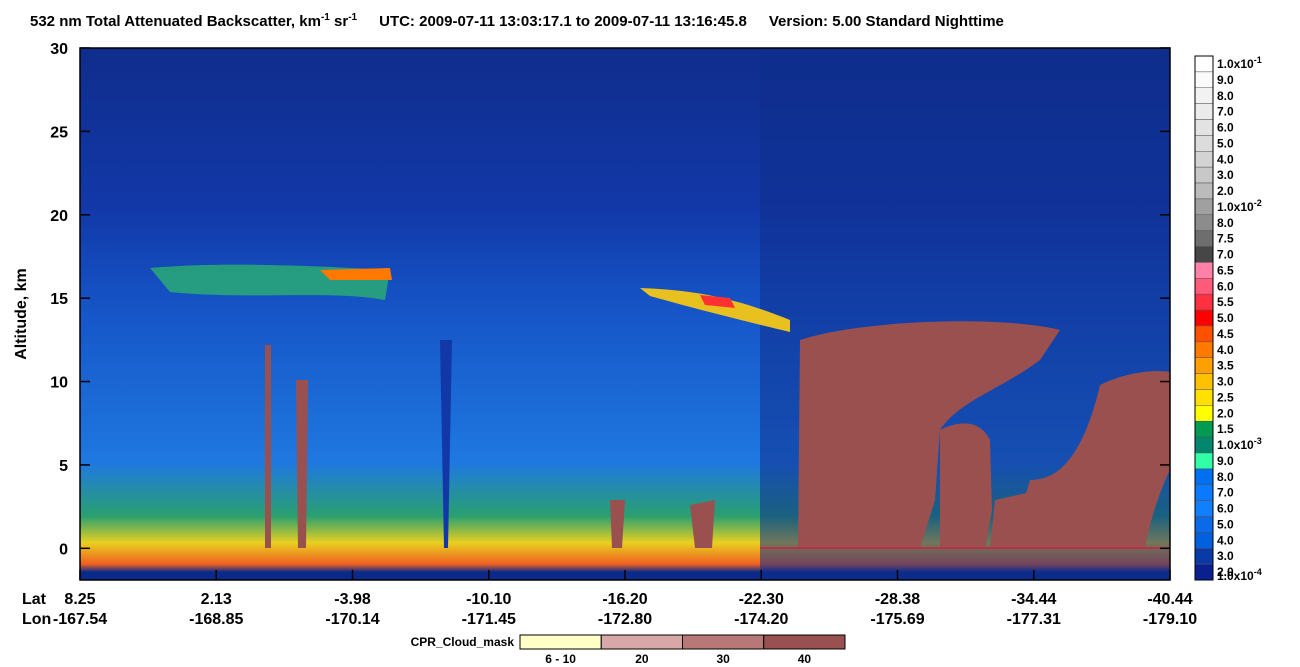 The height and width of the screenshot is (667, 1300). Describe the element at coordinates (1033, 599) in the screenshot. I see `x-tick-label: -34.44` at that location.